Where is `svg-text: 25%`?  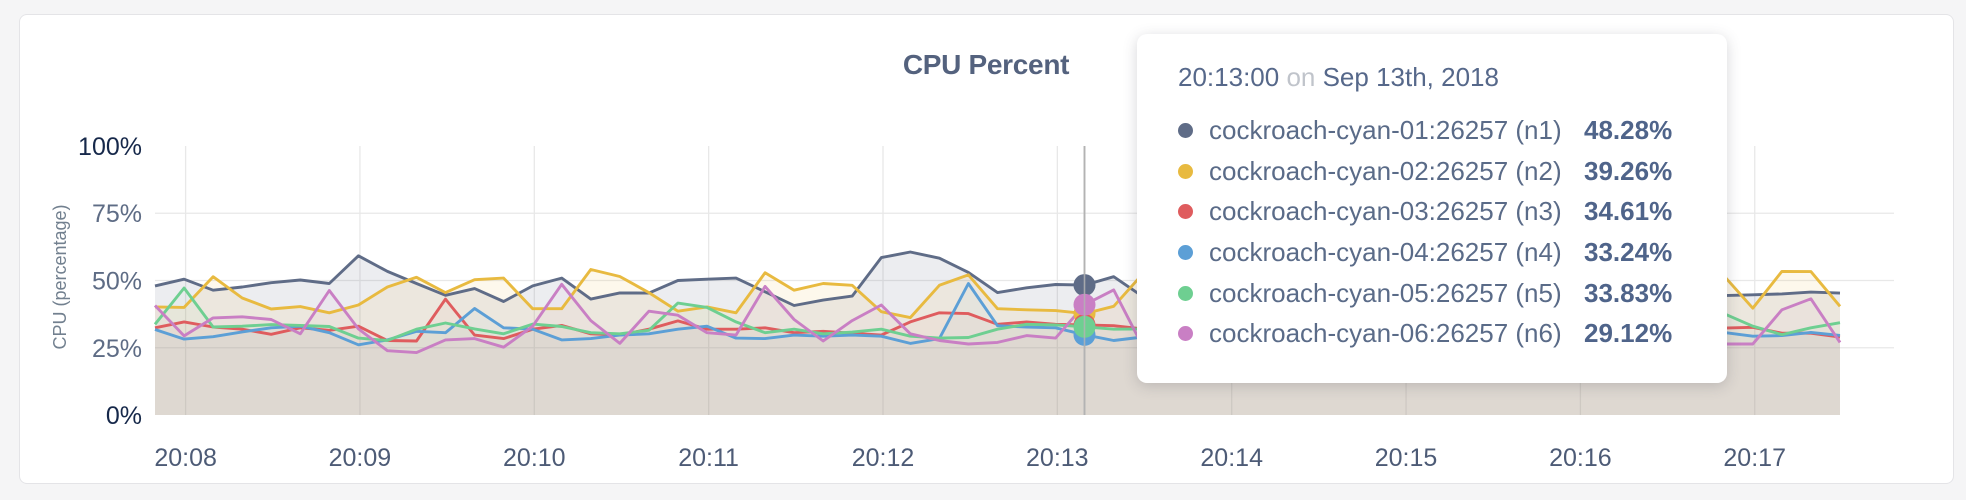
svg-text: 25% is located at coordinates (117, 349).